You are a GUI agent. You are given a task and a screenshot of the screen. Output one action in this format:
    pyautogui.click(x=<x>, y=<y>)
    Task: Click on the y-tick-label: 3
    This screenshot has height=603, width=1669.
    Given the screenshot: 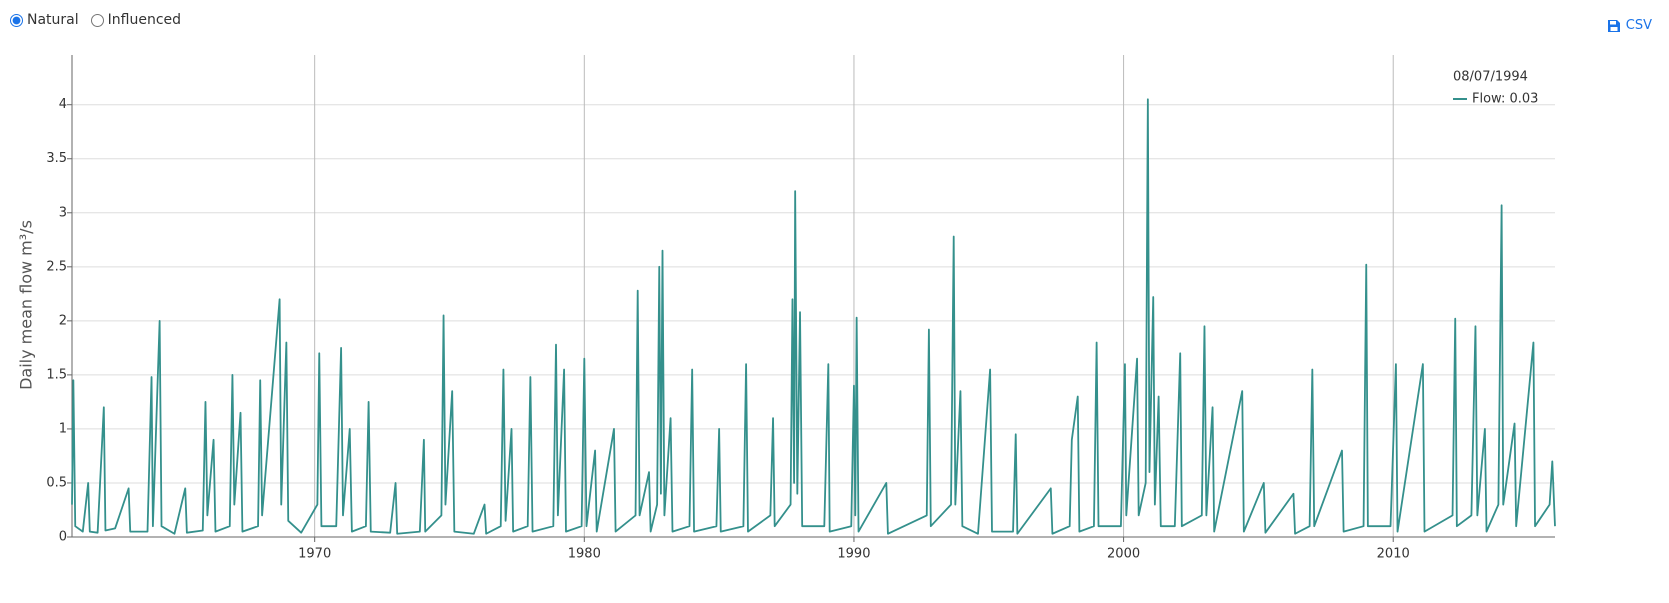 What is the action you would take?
    pyautogui.click(x=63, y=212)
    